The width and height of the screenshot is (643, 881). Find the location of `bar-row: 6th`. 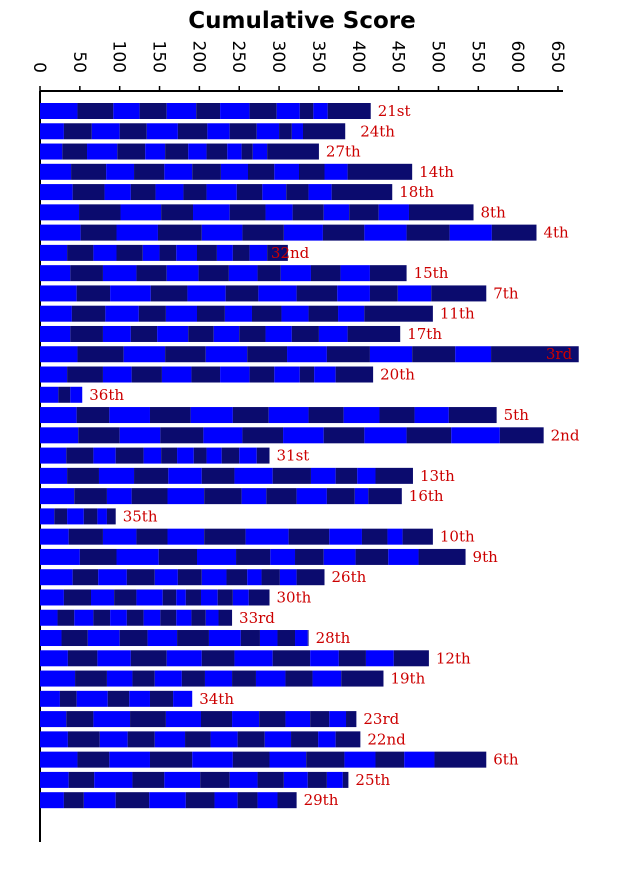

bar-row: 6th is located at coordinates (279, 760).